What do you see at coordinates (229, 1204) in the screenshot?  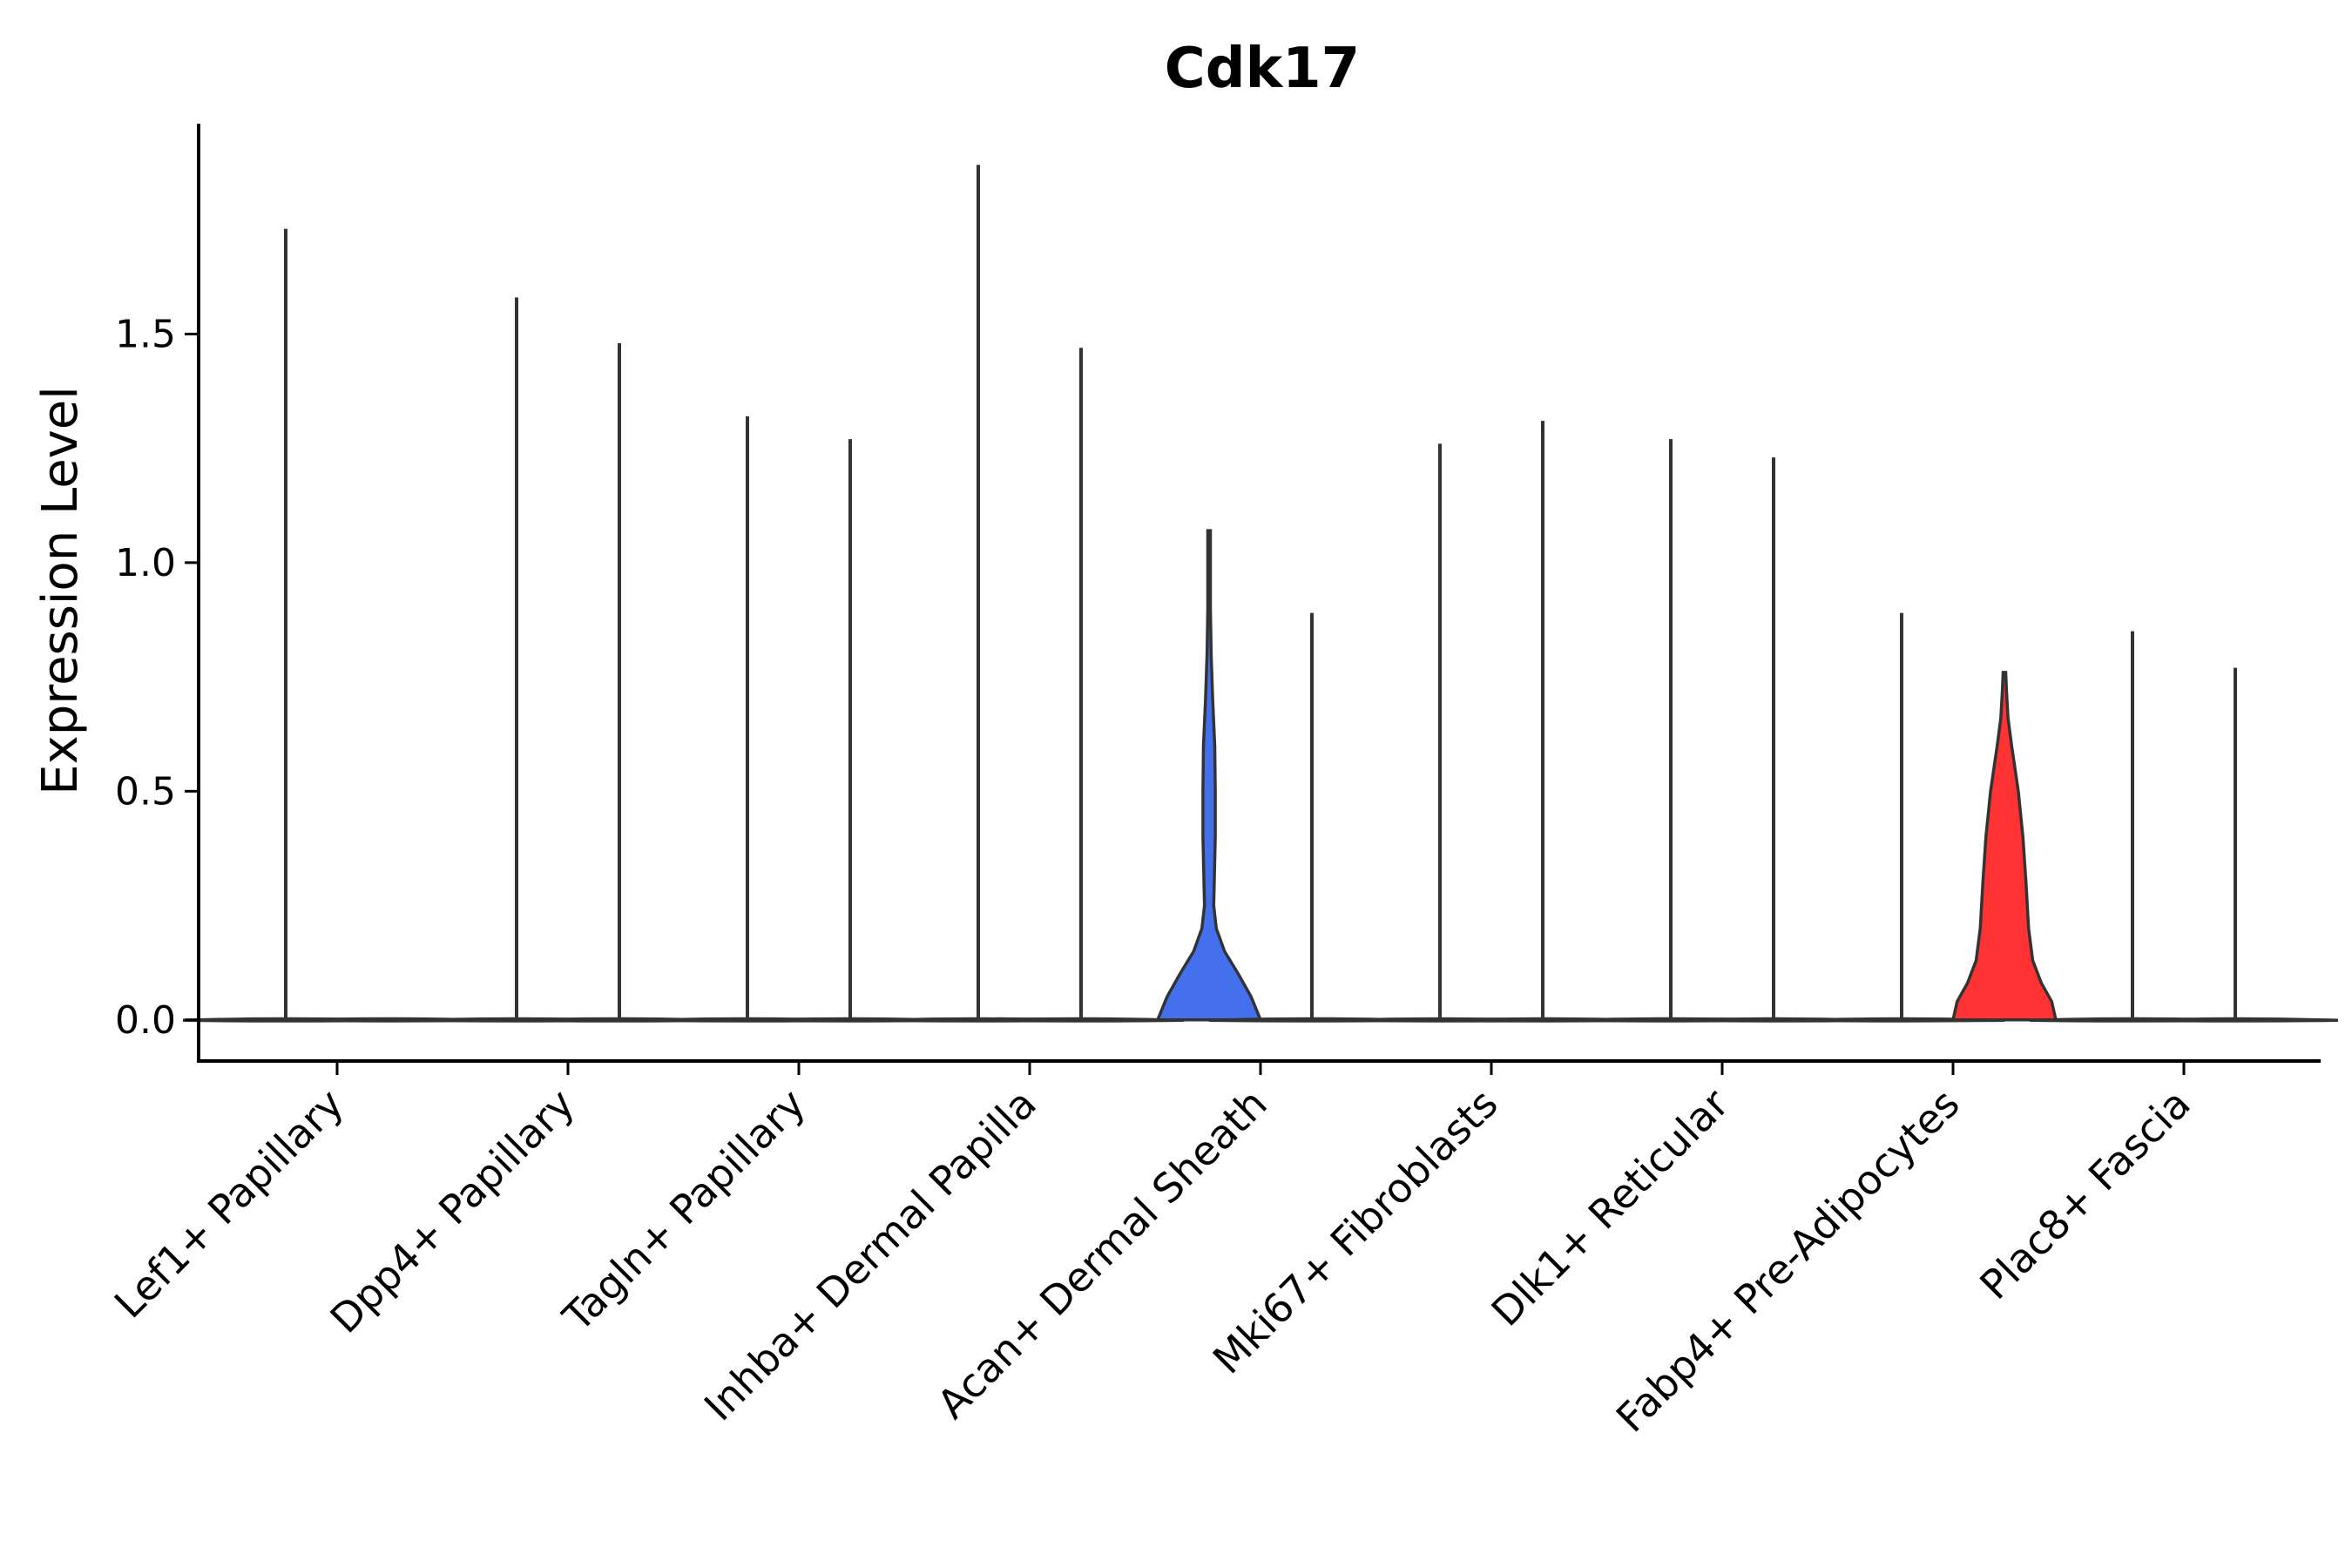 I see `x-tick-label: Lef1+ Papillary` at bounding box center [229, 1204].